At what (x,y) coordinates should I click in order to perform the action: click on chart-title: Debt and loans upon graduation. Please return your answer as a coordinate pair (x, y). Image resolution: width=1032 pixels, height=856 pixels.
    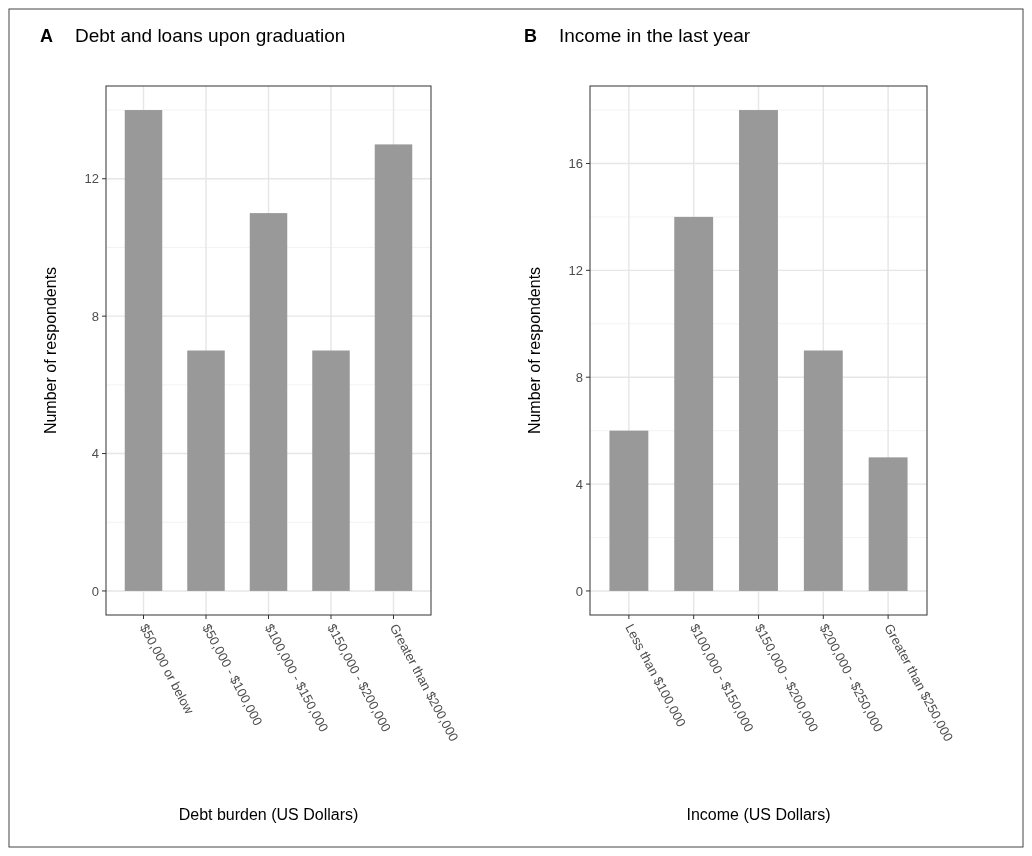
    Looking at the image, I should click on (210, 35).